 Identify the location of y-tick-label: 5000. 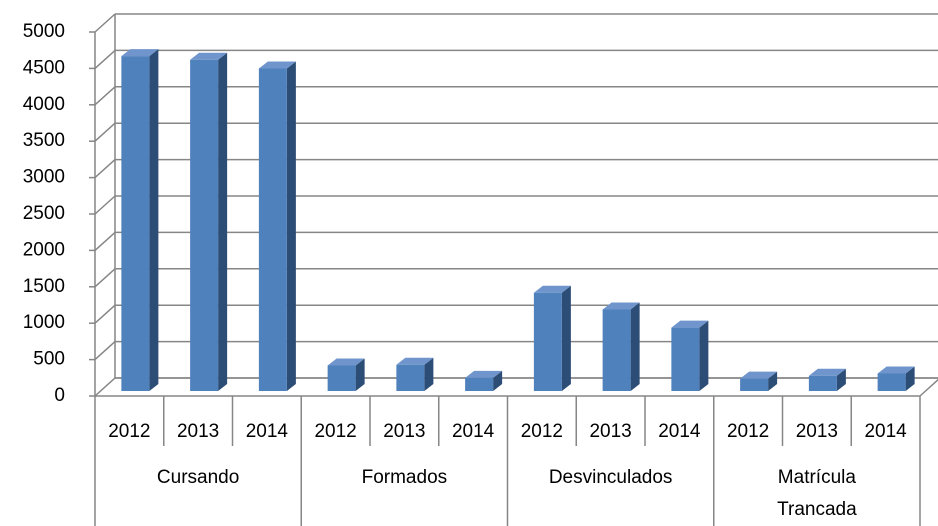
(44, 31).